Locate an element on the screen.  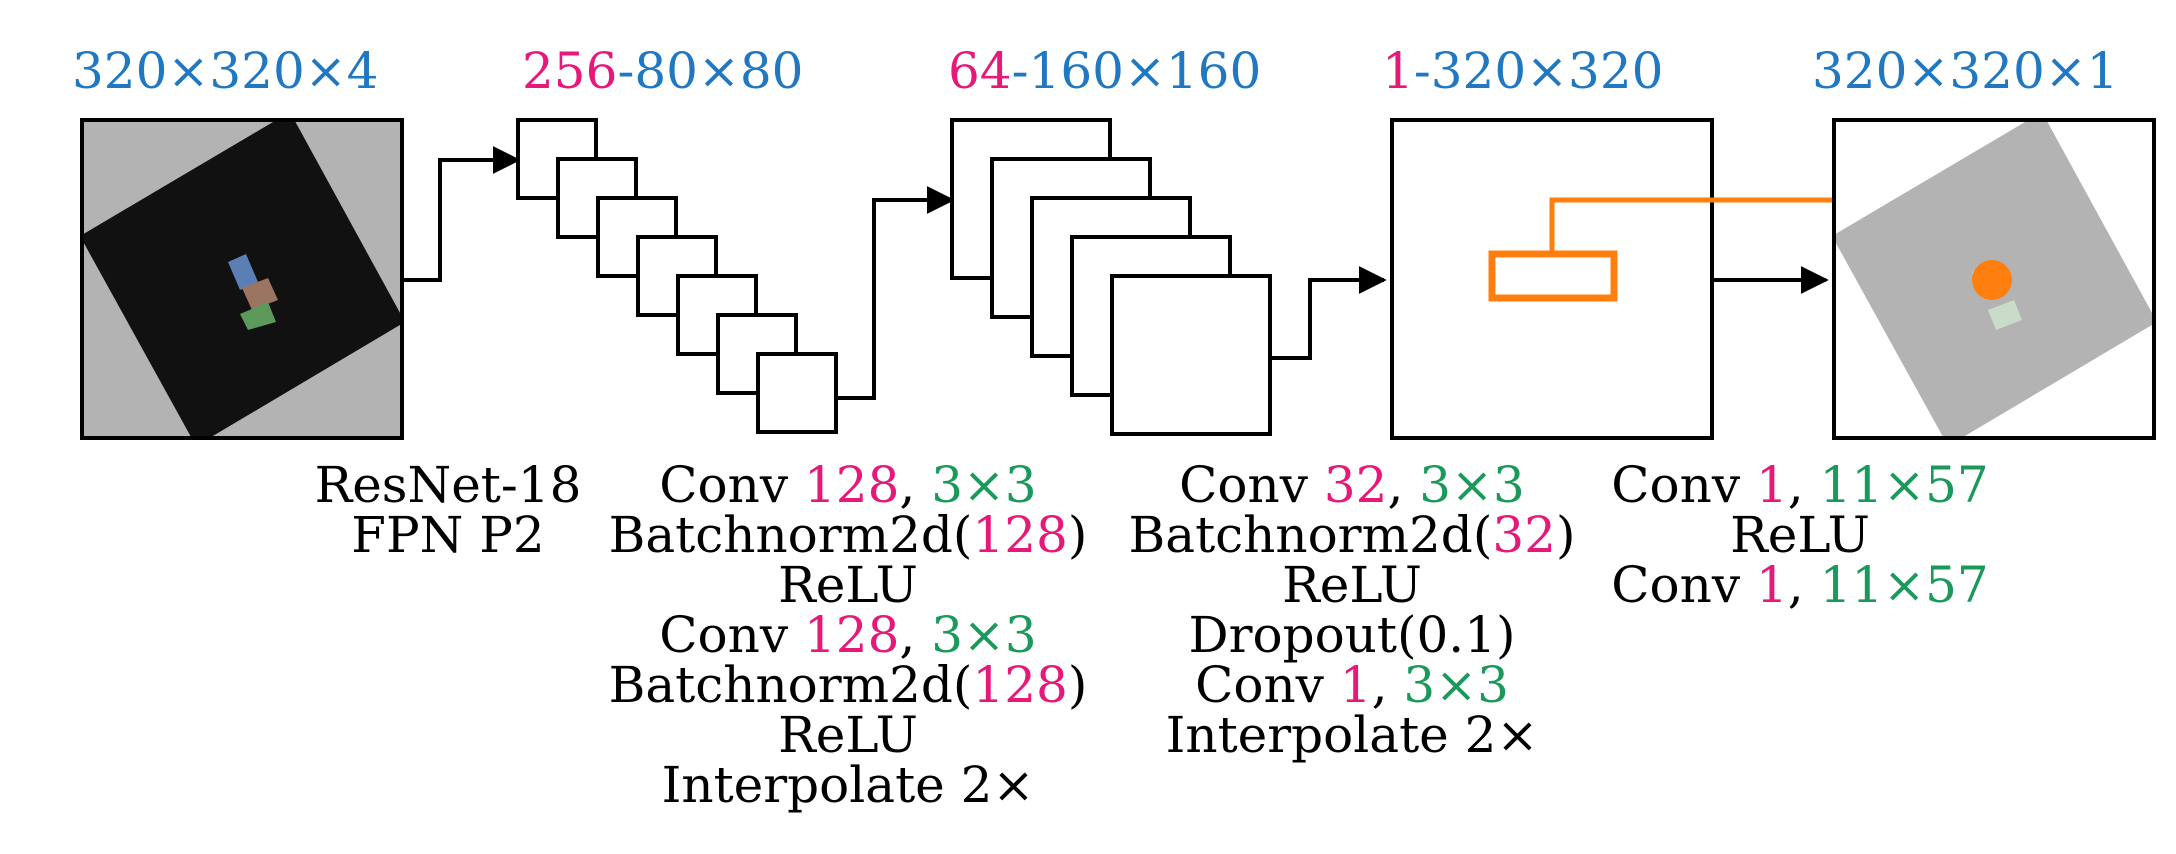
description-segment: Dropout(0.1) is located at coordinates (1351, 635).